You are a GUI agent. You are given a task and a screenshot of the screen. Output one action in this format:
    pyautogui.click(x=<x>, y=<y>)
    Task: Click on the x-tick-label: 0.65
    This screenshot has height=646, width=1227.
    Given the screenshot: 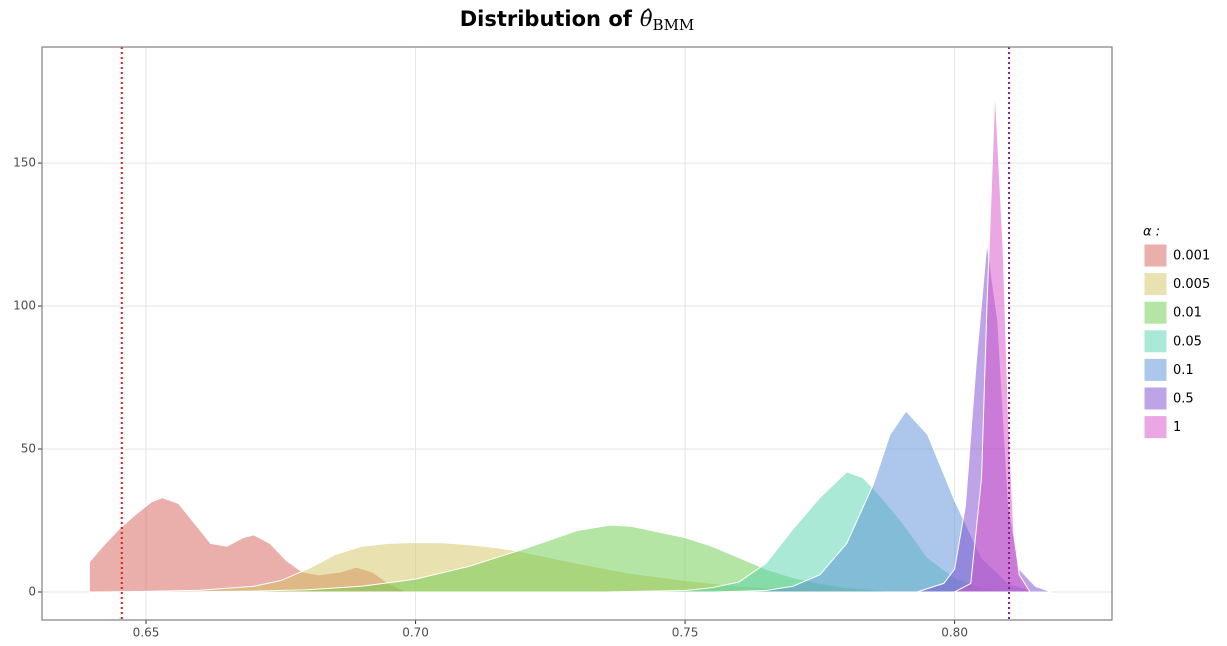 What is the action you would take?
    pyautogui.click(x=146, y=633)
    